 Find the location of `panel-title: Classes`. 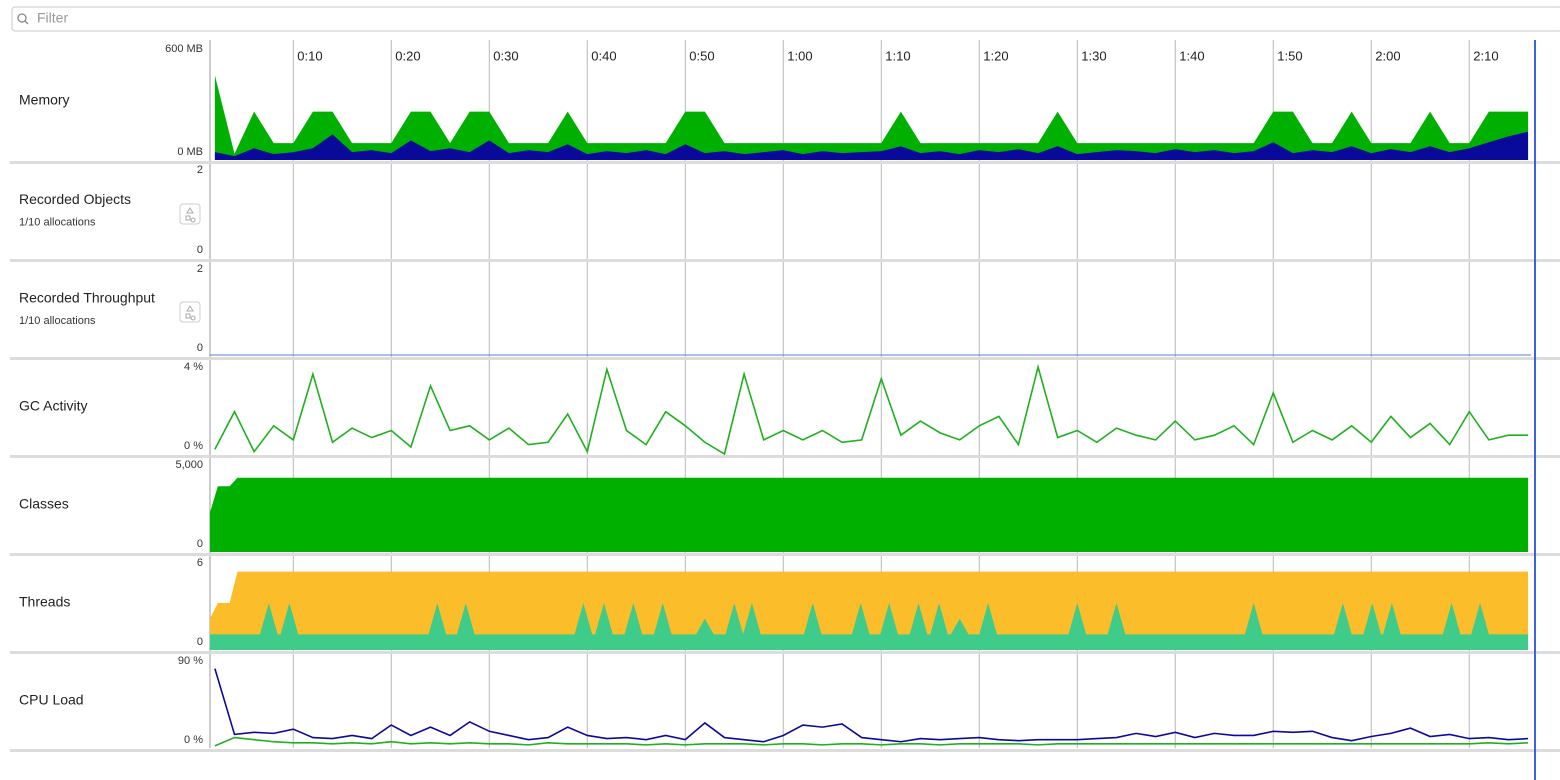

panel-title: Classes is located at coordinates (44, 504).